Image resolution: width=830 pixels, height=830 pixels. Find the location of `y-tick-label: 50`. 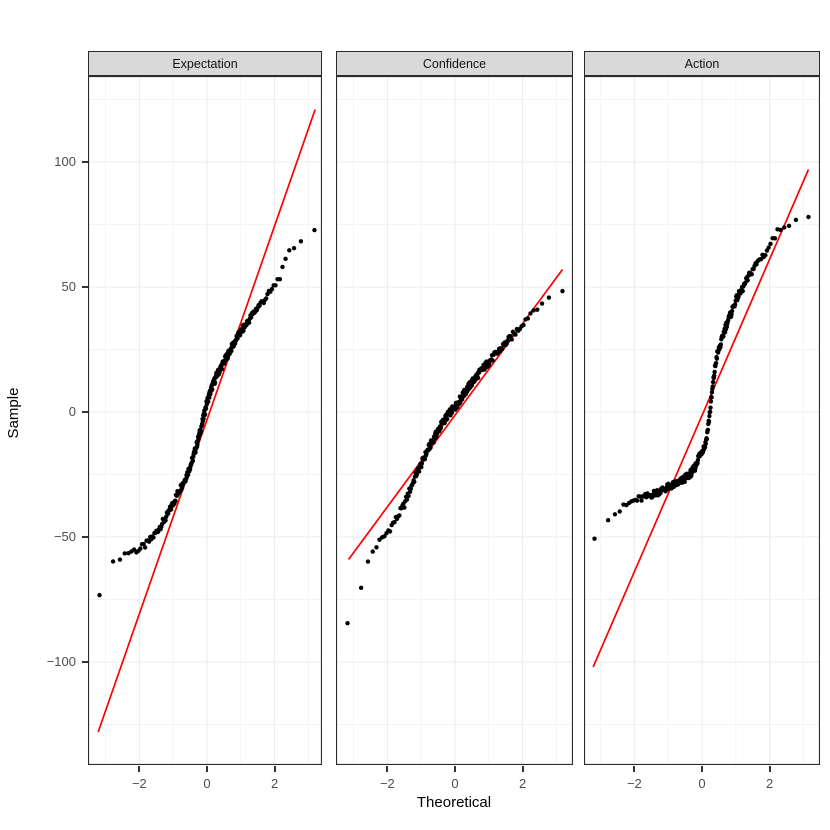

y-tick-label: 50 is located at coordinates (68, 286).